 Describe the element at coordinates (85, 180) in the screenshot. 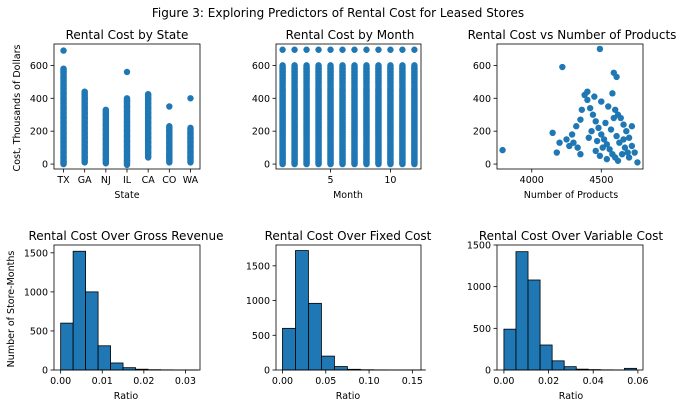

I see `x-tick-label: GA` at that location.